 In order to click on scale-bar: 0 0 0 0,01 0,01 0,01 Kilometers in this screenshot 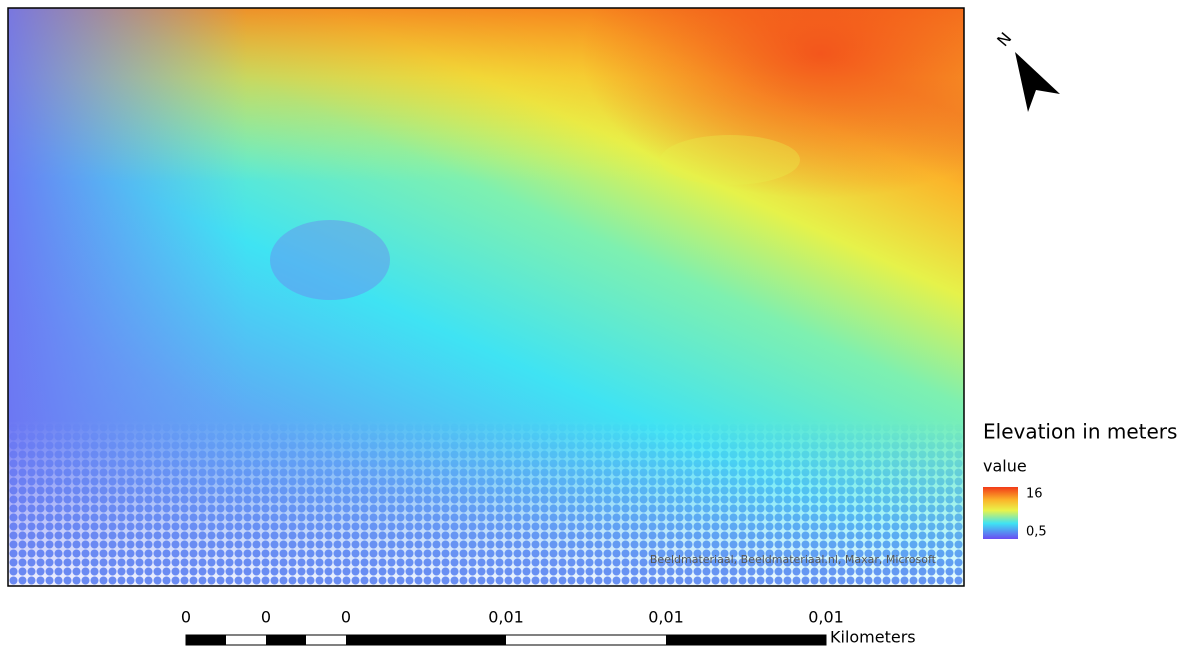, I will do `click(548, 627)`.